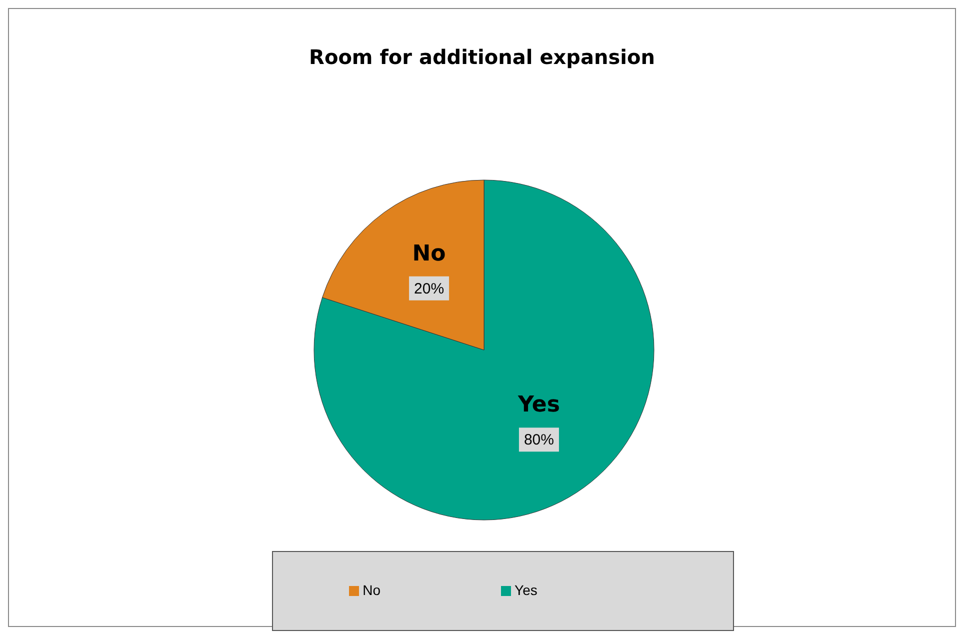 The image size is (964, 635). What do you see at coordinates (371, 590) in the screenshot?
I see `legend-label: No` at bounding box center [371, 590].